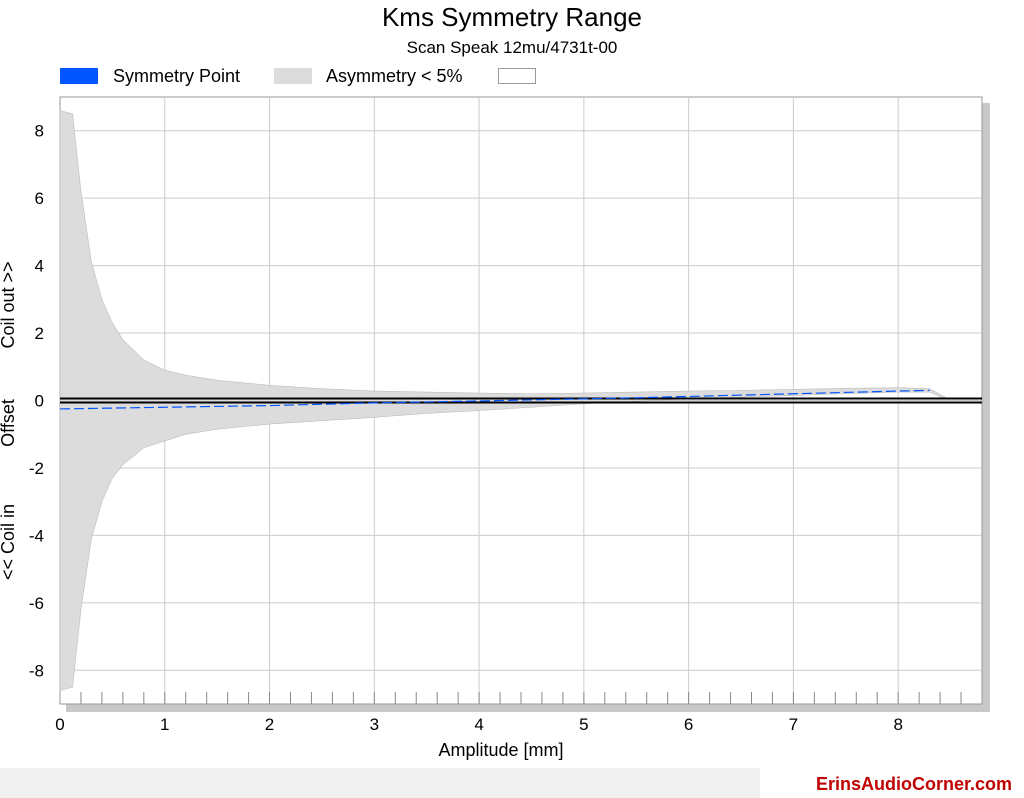 This screenshot has height=798, width=1024. What do you see at coordinates (39, 401) in the screenshot?
I see `y-tick-label: 0` at bounding box center [39, 401].